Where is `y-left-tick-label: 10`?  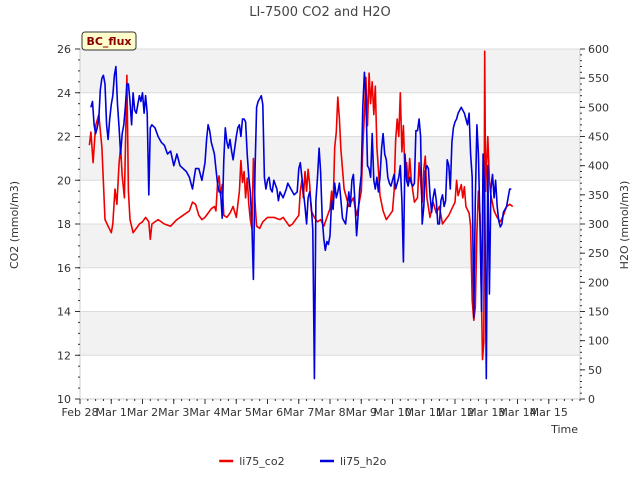
y-left-tick-label: 10 is located at coordinates (64, 399).